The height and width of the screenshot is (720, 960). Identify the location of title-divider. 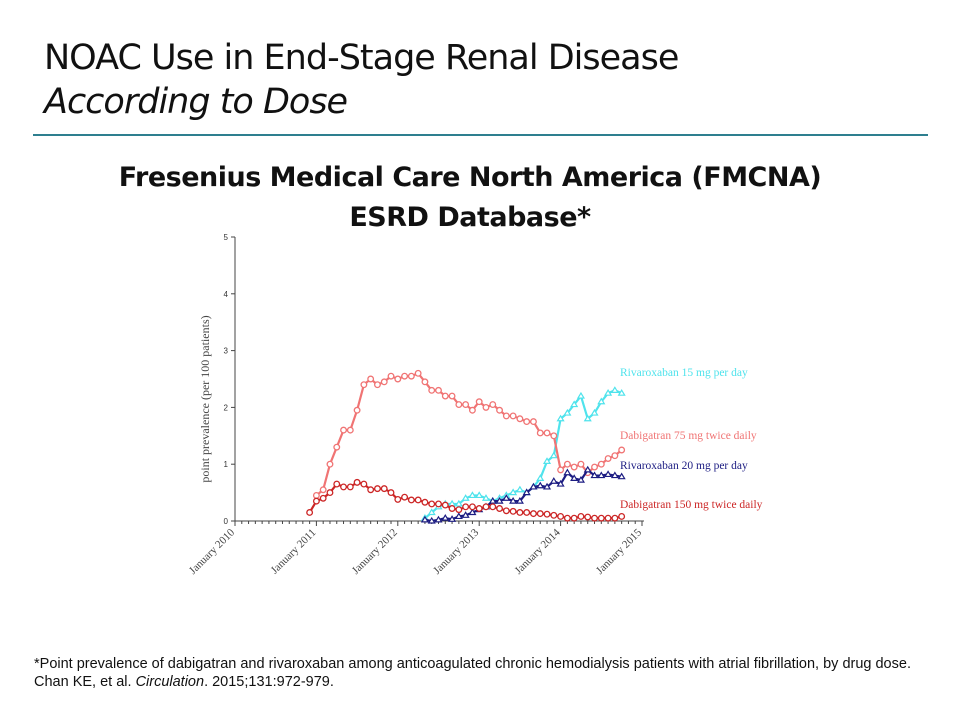
(480, 135).